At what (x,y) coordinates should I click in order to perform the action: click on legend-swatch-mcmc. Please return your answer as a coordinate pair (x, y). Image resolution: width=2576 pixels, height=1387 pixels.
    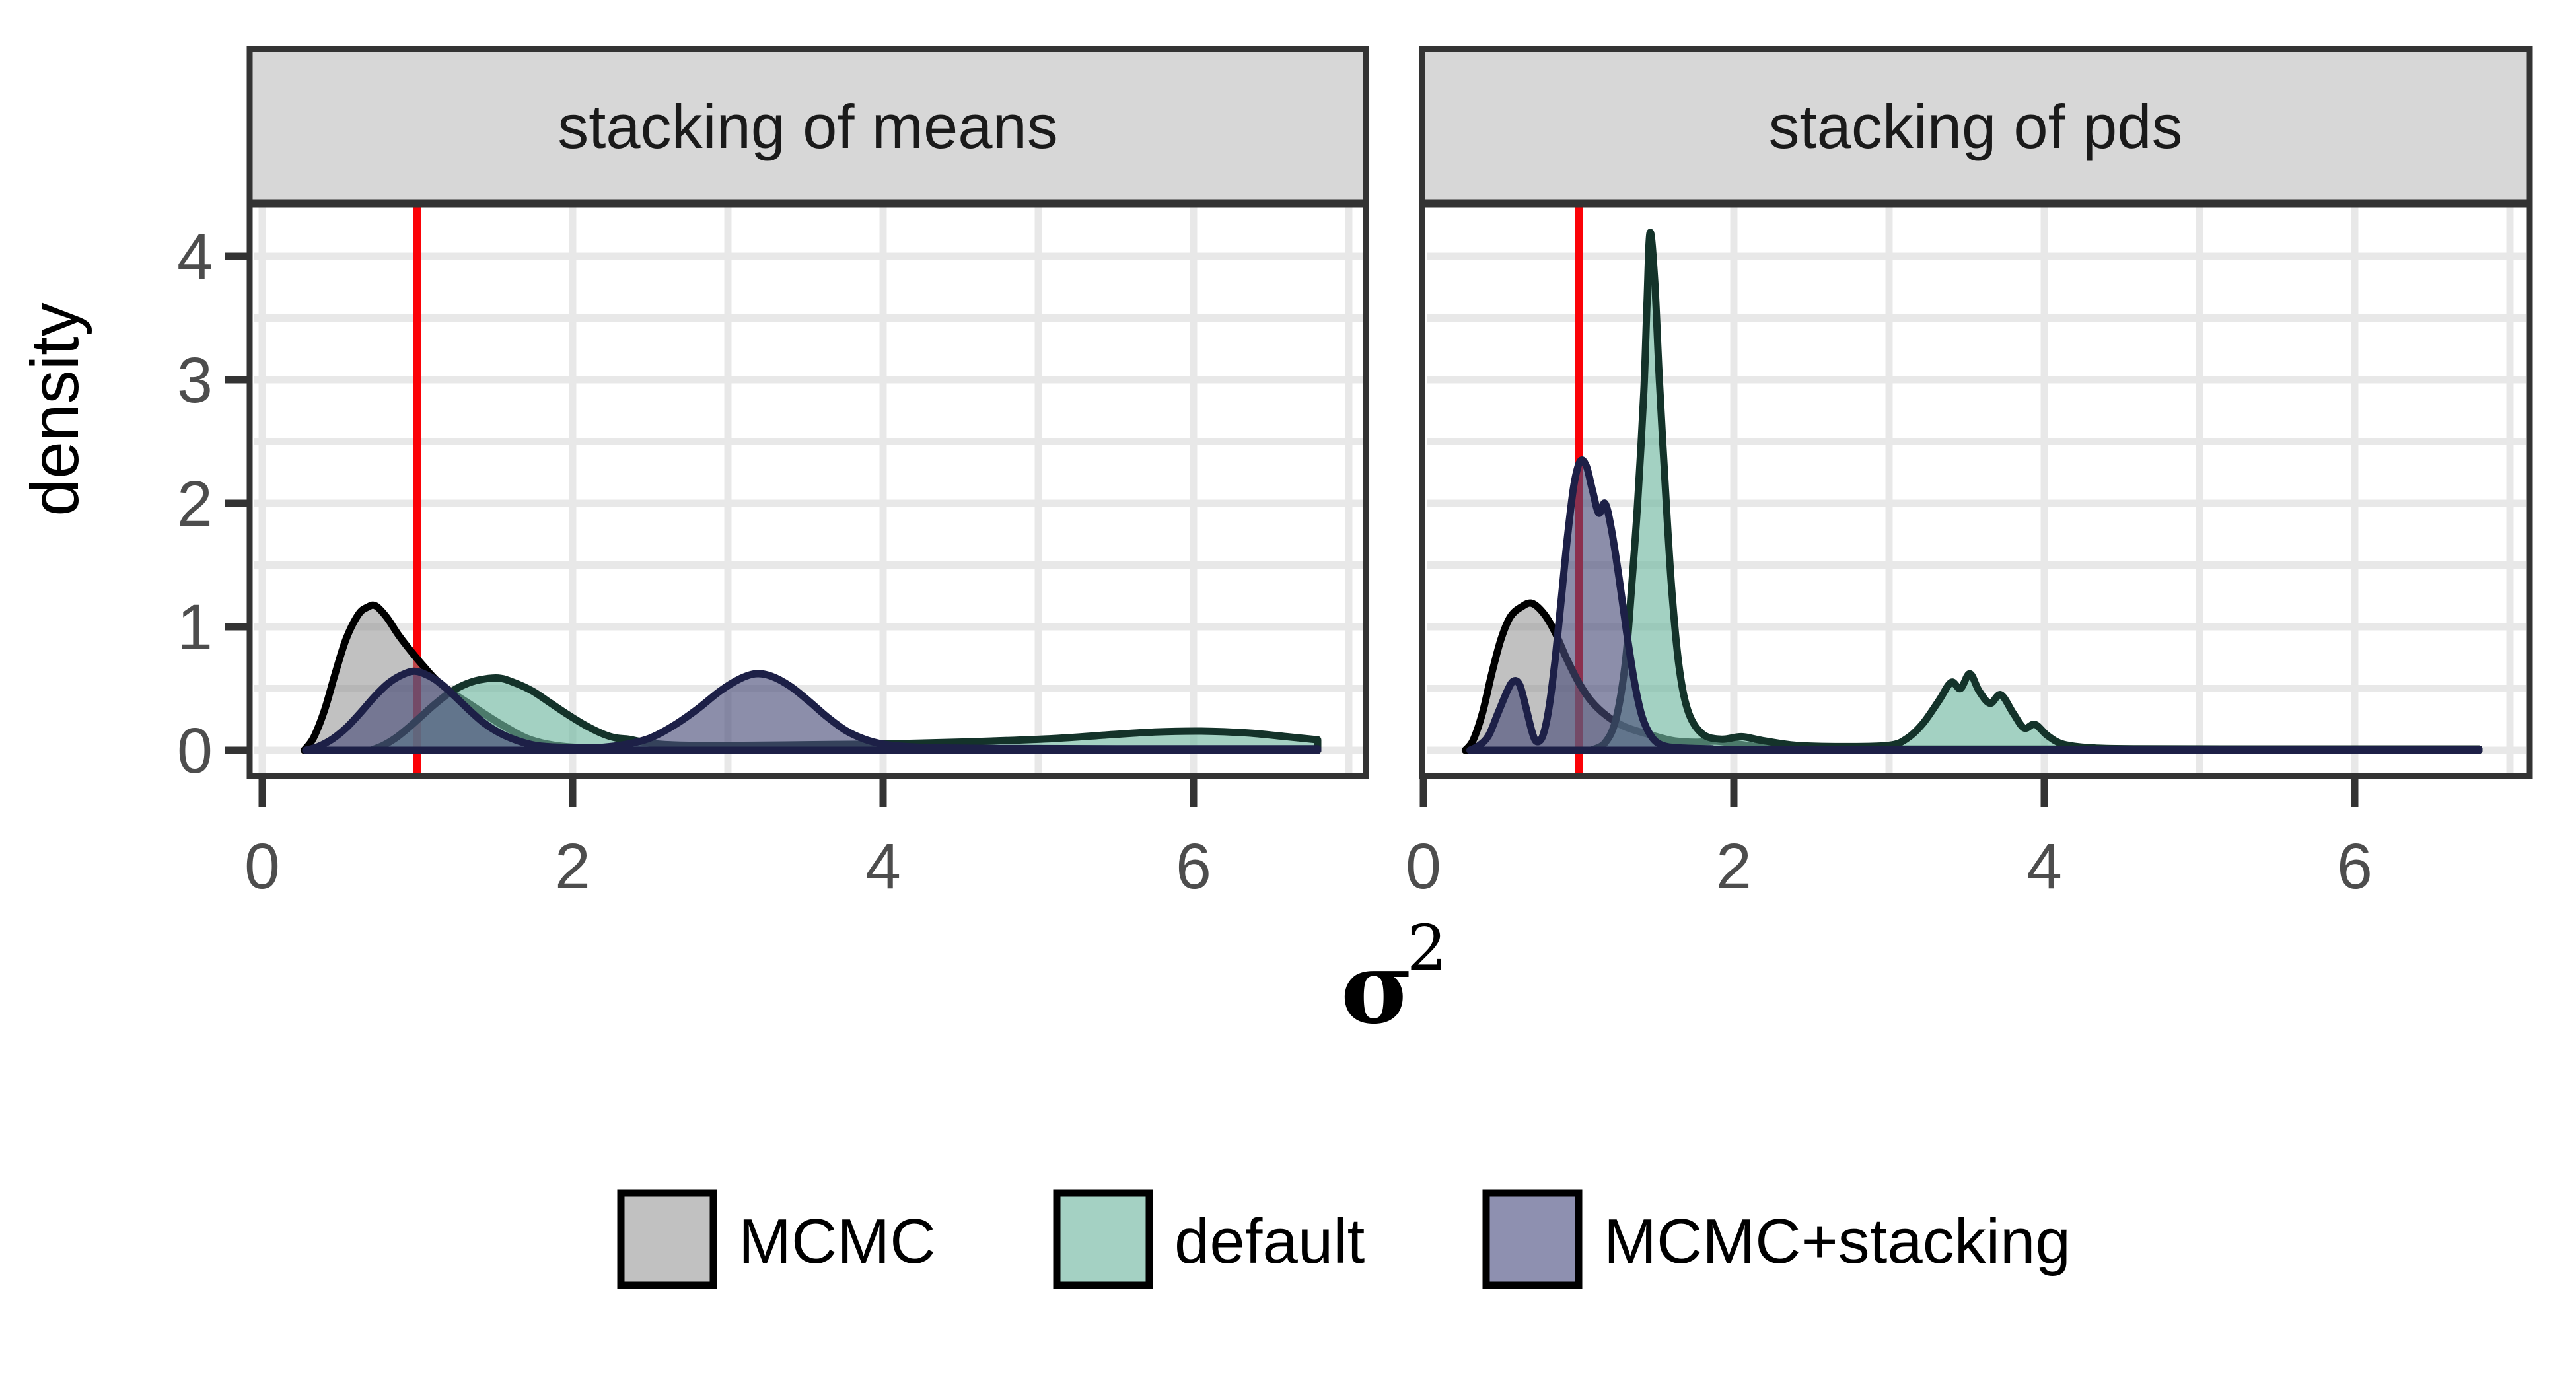
    Looking at the image, I should click on (667, 1239).